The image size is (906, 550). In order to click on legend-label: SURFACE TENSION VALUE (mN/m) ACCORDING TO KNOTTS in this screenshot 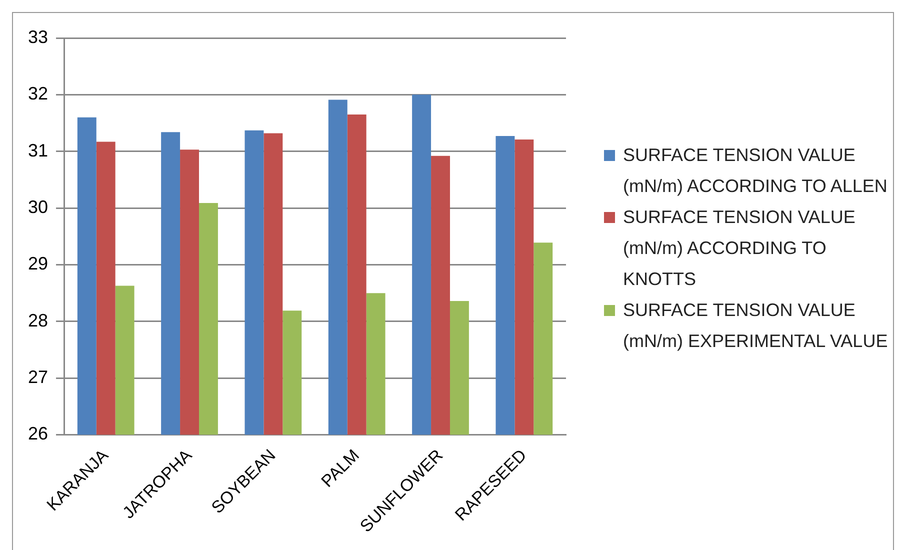, I will do `click(739, 248)`.